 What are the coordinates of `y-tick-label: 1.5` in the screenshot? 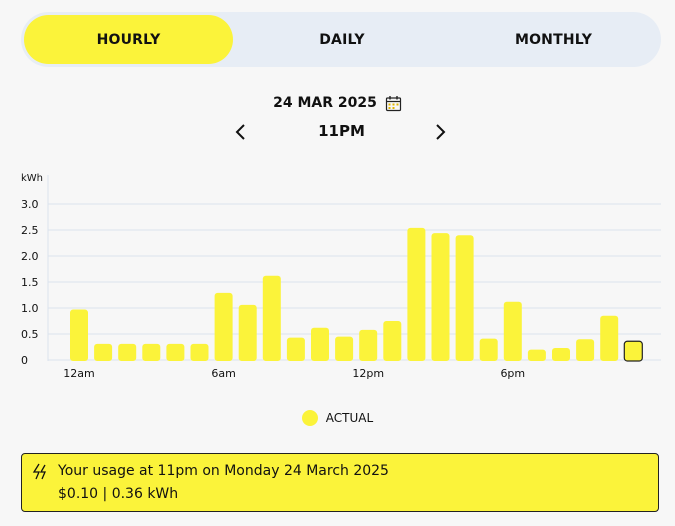 It's located at (30, 282).